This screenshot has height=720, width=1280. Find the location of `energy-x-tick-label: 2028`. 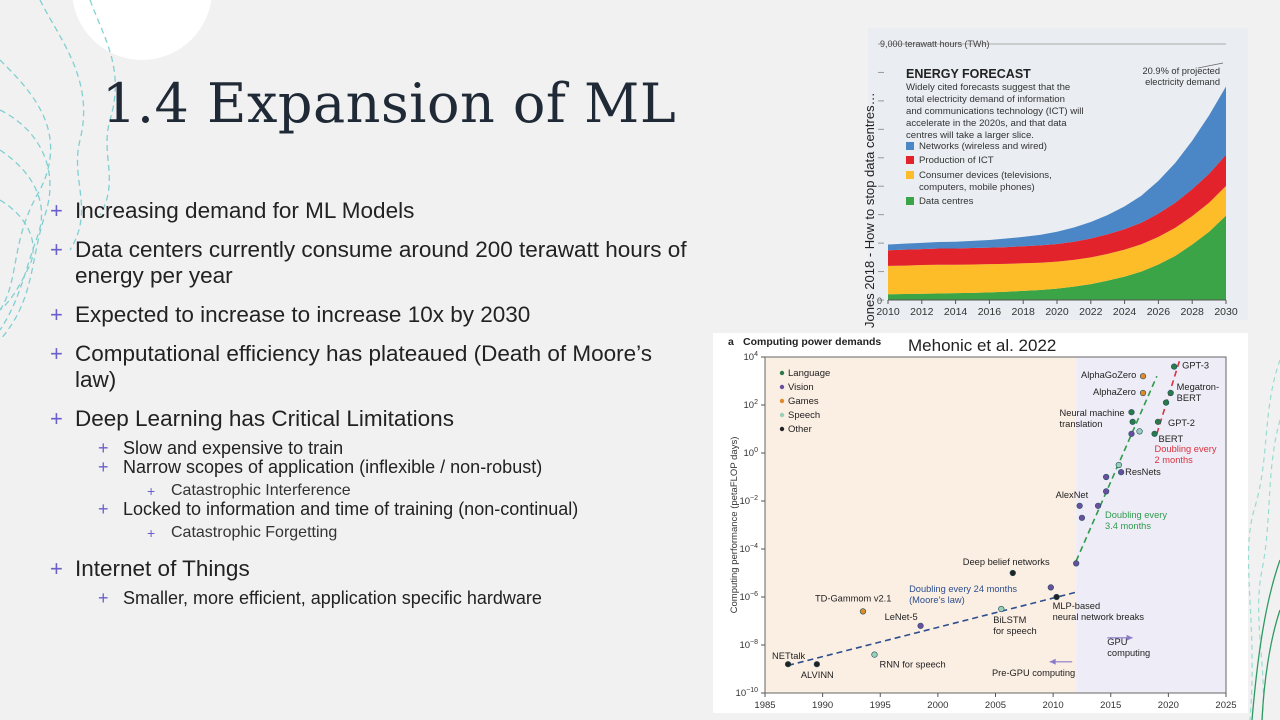

energy-x-tick-label: 2028 is located at coordinates (1193, 312).